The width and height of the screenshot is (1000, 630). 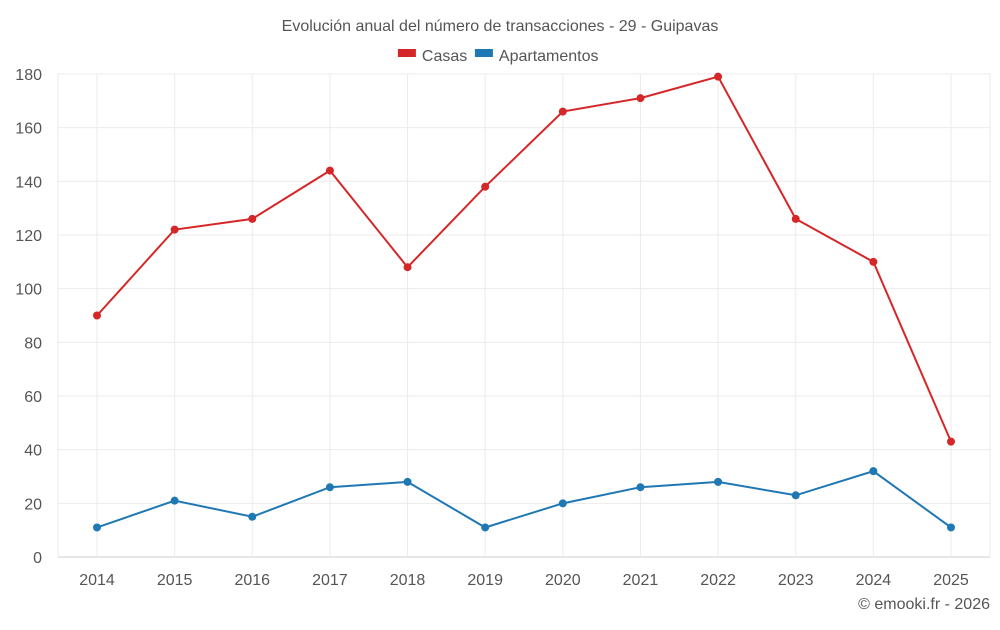 I want to click on legend-label: Casas, so click(x=444, y=56).